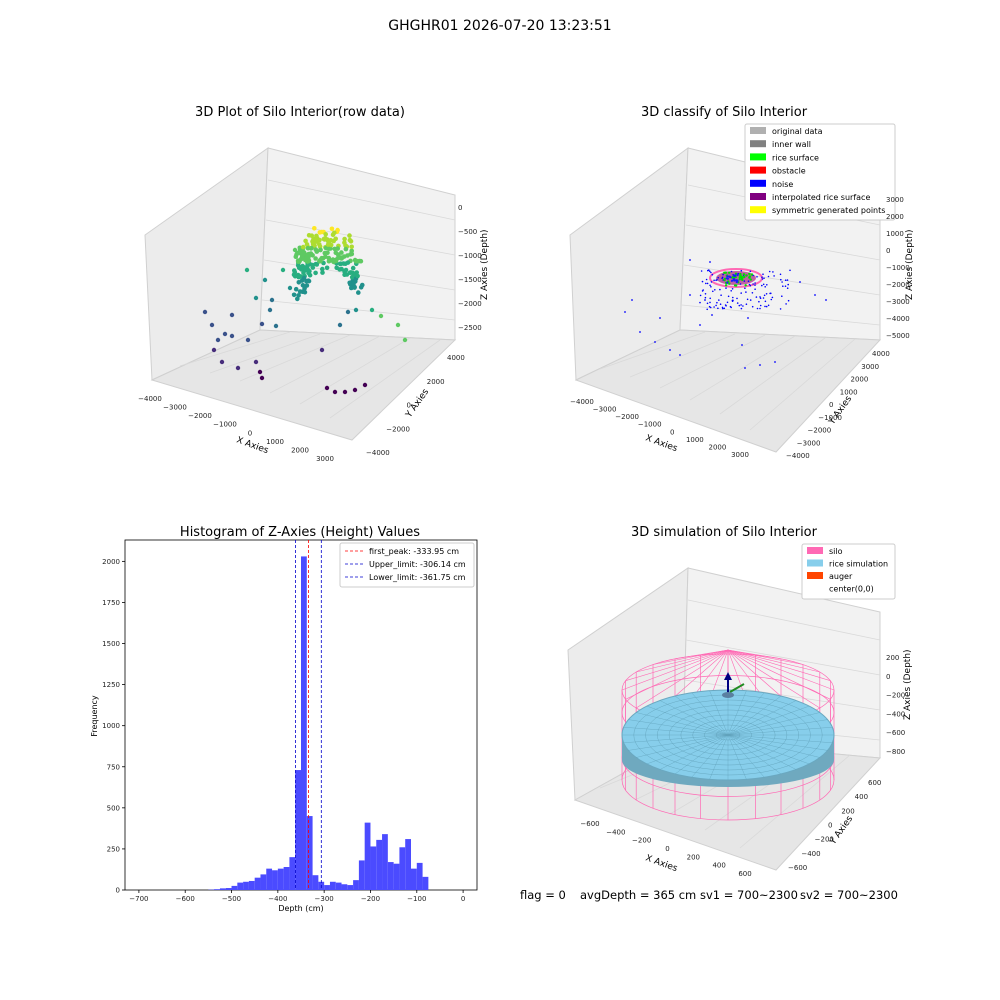 This screenshot has width=1000, height=1000. Describe the element at coordinates (749, 895) in the screenshot. I see `sv1-text: sv1 = 700~2300` at that location.